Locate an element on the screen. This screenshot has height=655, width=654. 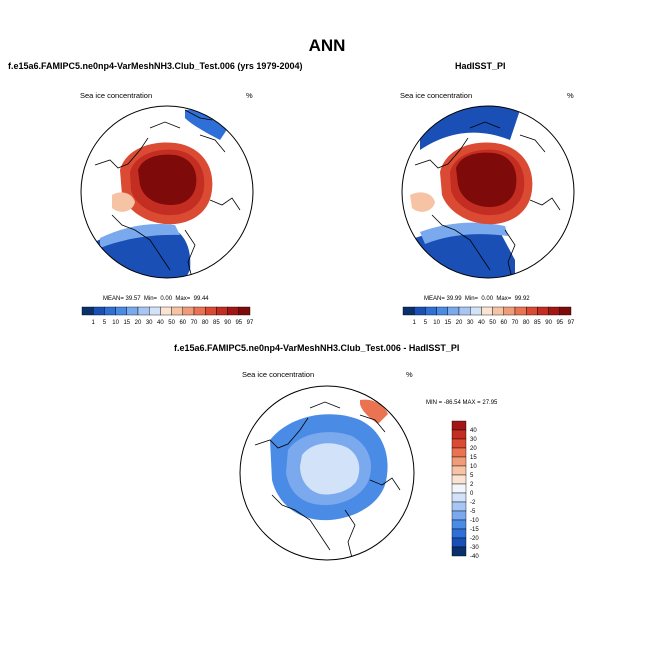
panel-3-colorbar-tick-label: -40 is located at coordinates (474, 557).